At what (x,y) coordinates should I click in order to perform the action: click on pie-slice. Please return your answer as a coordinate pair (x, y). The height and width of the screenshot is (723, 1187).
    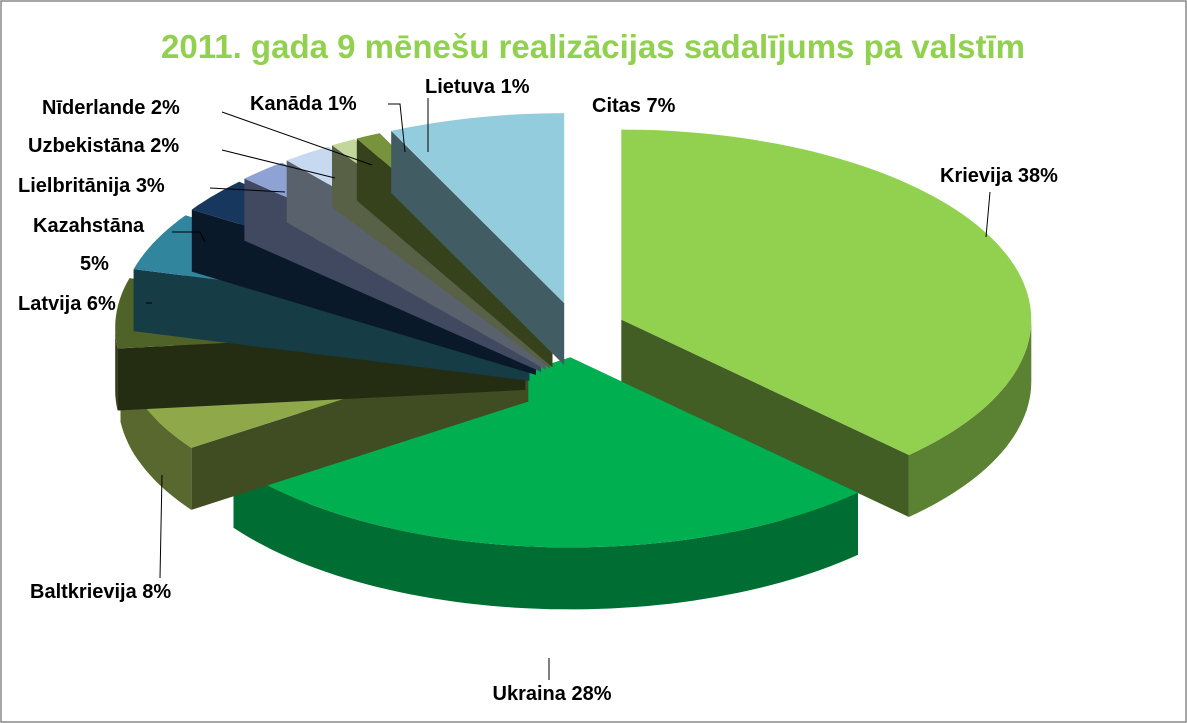
    Looking at the image, I should click on (478, 239).